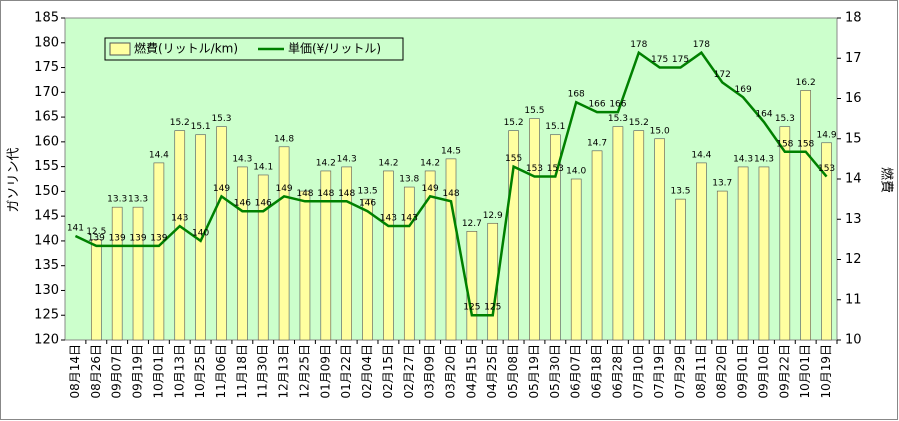 The image size is (899, 421). Describe the element at coordinates (75, 371) in the screenshot. I see `x-tick-label: 08月14日` at that location.